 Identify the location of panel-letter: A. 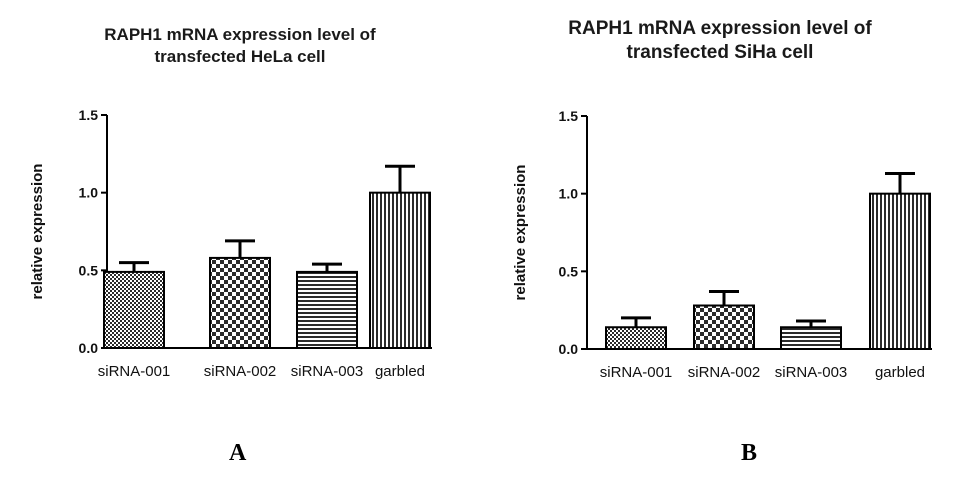
(238, 453).